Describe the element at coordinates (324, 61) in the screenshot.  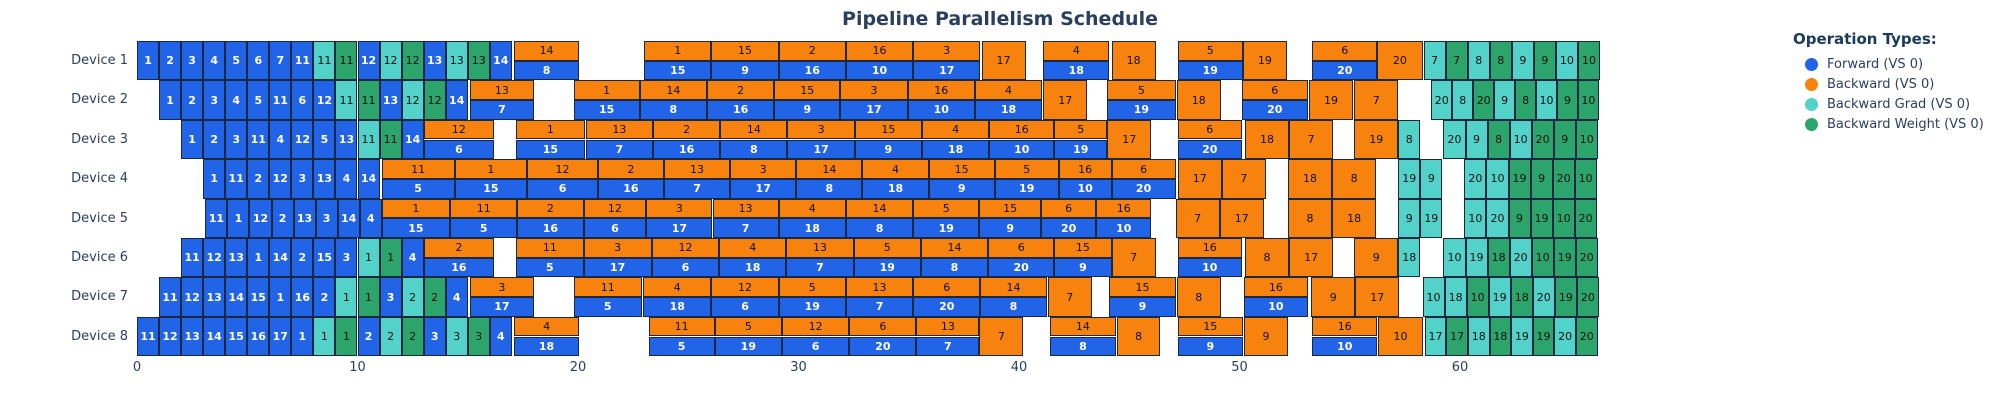
I see `schedule-block-bg-mb11: 11` at that location.